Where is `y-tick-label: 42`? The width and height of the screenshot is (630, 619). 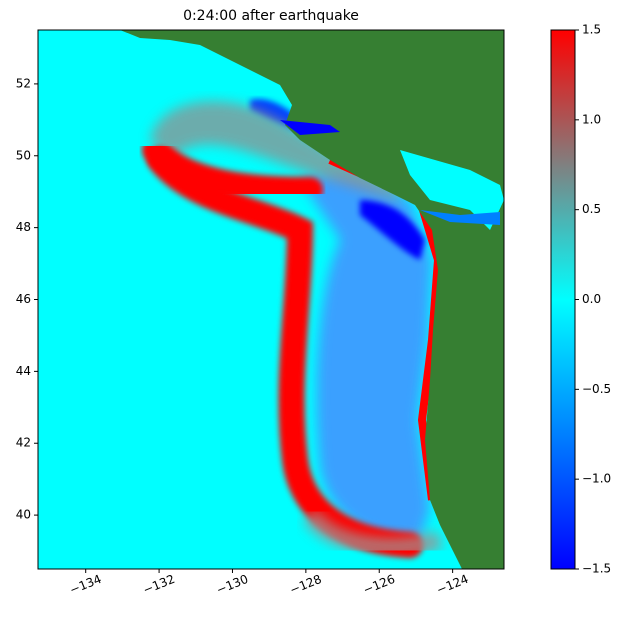 y-tick-label: 42 is located at coordinates (23, 443).